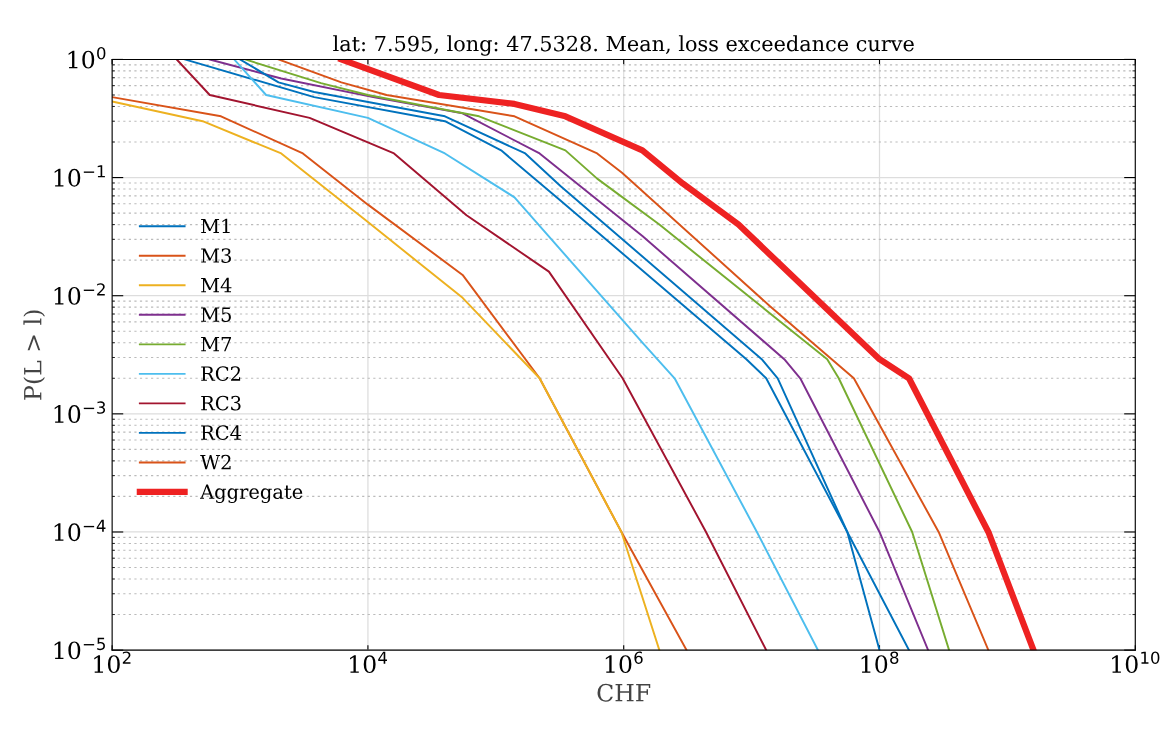 The width and height of the screenshot is (1168, 743). What do you see at coordinates (623, 45) in the screenshot?
I see `chart-title: lat: 7.595, long: 47.5328. Mean, loss exceedance curve` at bounding box center [623, 45].